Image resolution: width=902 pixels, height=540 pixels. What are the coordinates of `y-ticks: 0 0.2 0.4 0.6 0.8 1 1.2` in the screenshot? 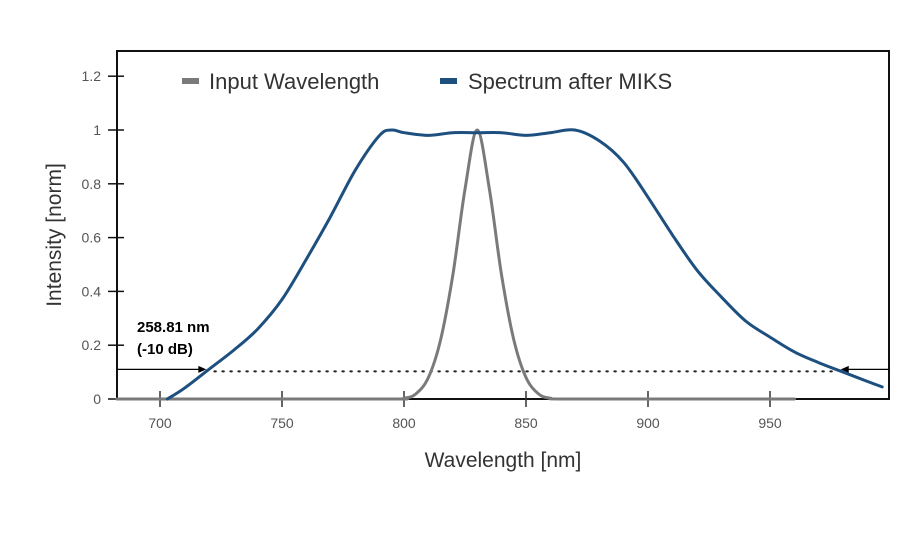 It's located at (103, 237).